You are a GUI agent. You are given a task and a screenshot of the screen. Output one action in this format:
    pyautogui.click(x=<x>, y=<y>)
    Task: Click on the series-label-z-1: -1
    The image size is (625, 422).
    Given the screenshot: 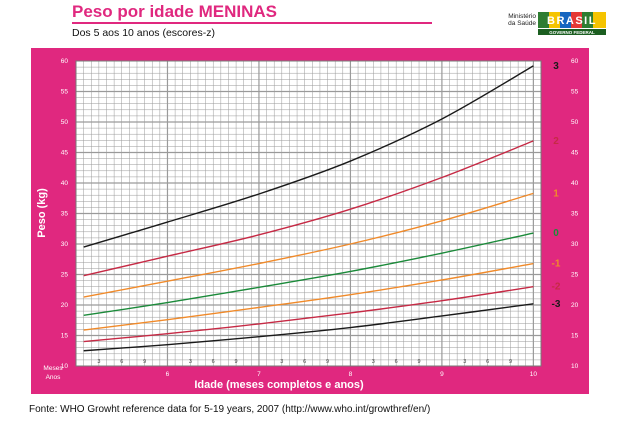 What is the action you would take?
    pyautogui.click(x=556, y=264)
    